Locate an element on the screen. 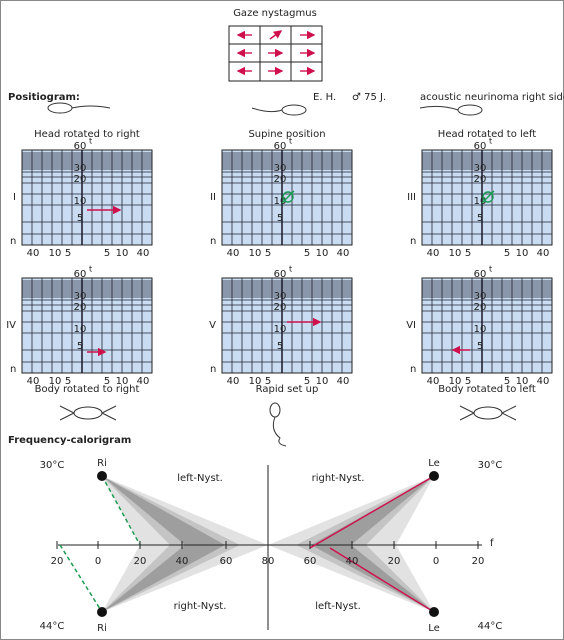 The image size is (564, 640). axis-label: 20 is located at coordinates (57, 561).